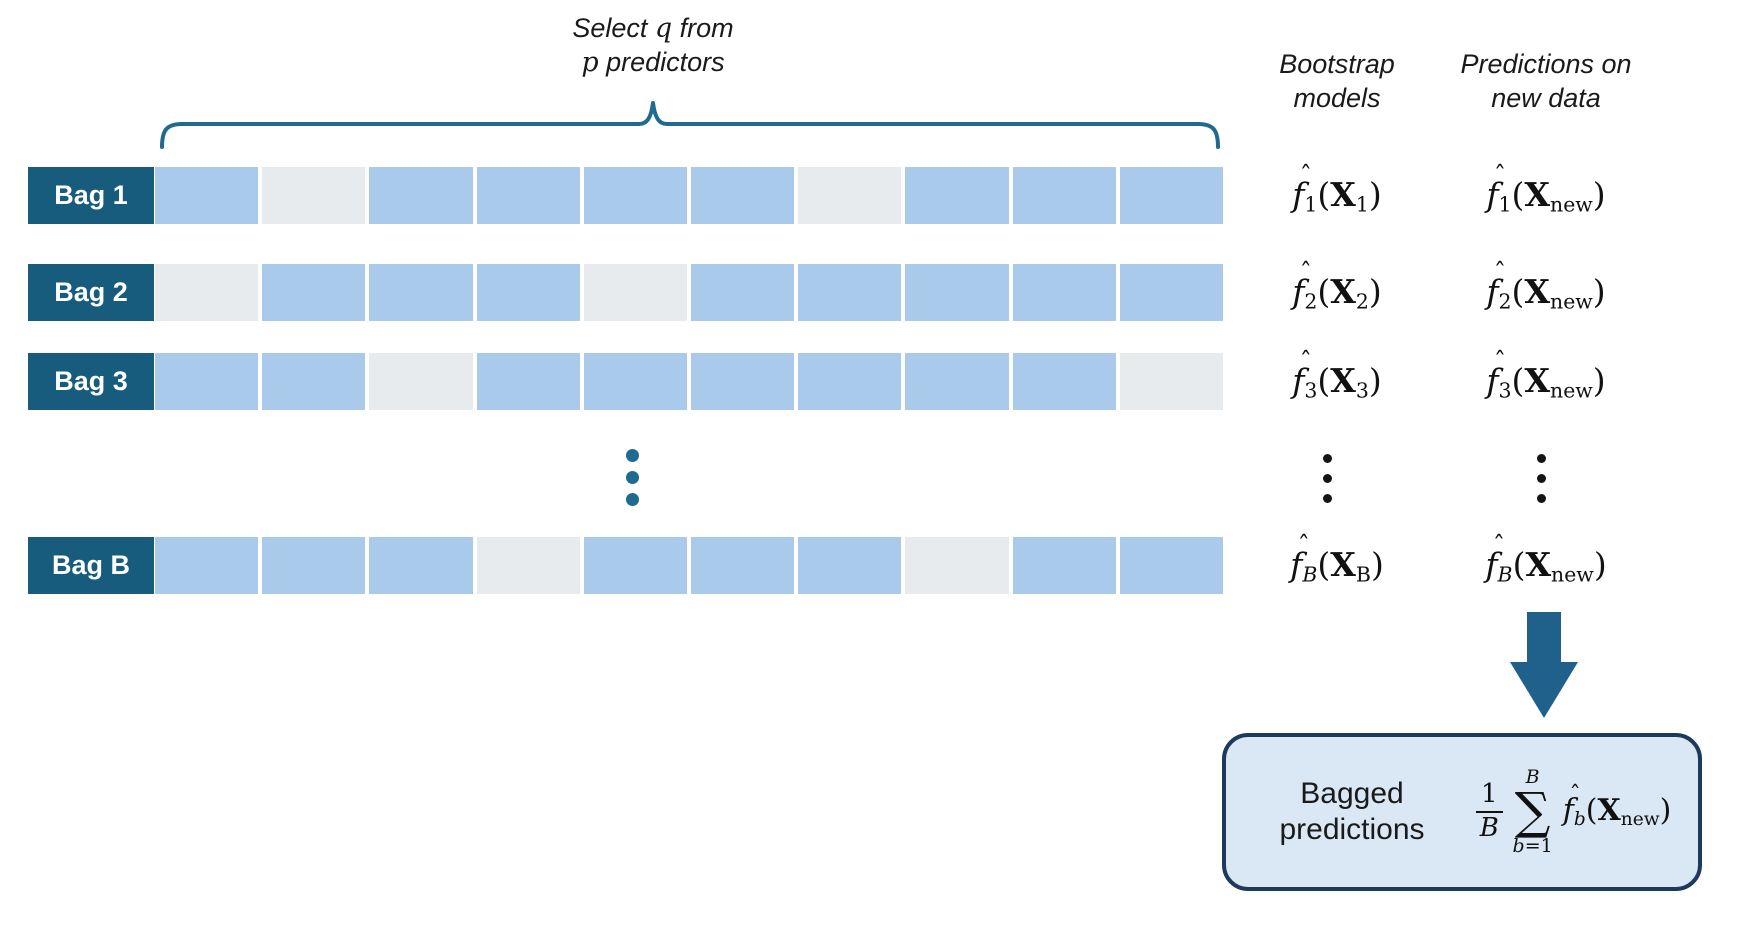 The image size is (1762, 932). Describe the element at coordinates (1617, 806) in the screenshot. I see `fb-xnew-term: ˆ fb(Xnew)` at that location.